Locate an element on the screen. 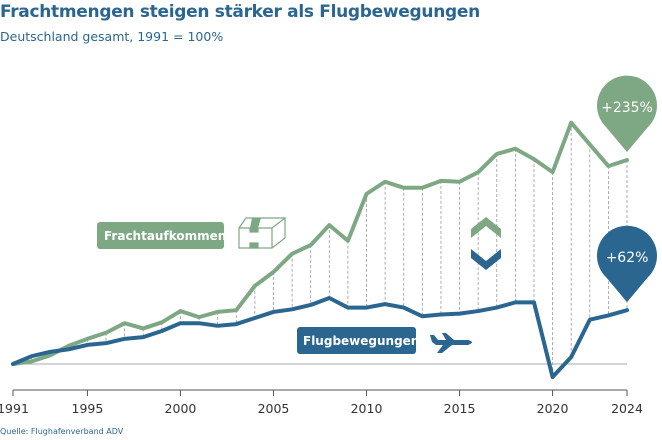 This screenshot has height=440, width=662. end-label-text: +62% is located at coordinates (627, 258).